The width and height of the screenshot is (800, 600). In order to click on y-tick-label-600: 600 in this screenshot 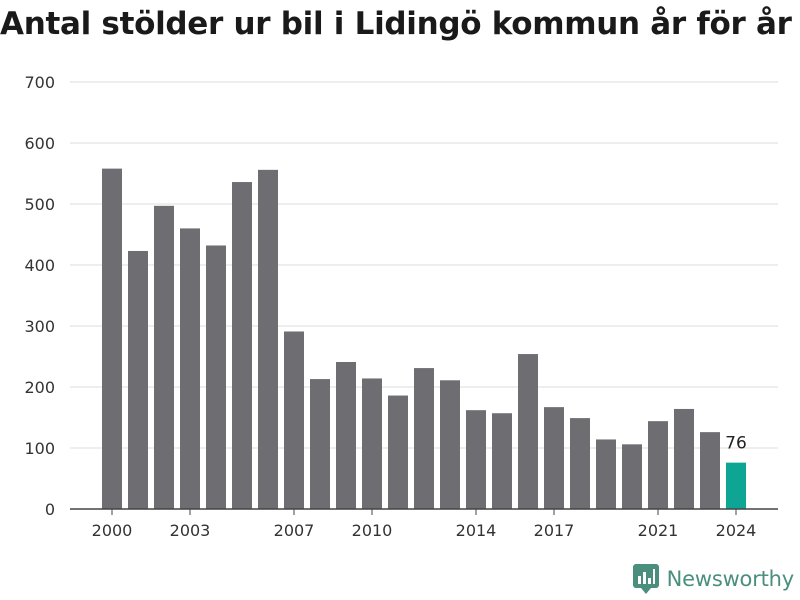, I will do `click(39, 143)`.